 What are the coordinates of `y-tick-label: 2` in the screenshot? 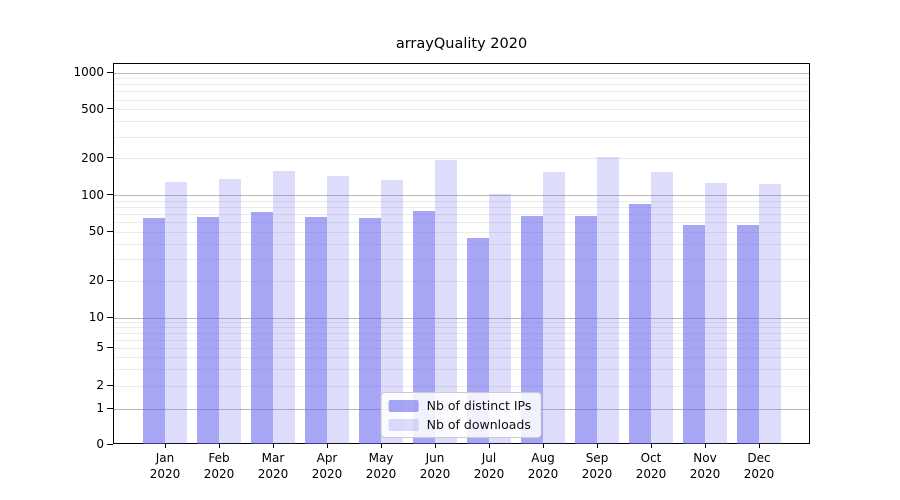 It's located at (100, 385).